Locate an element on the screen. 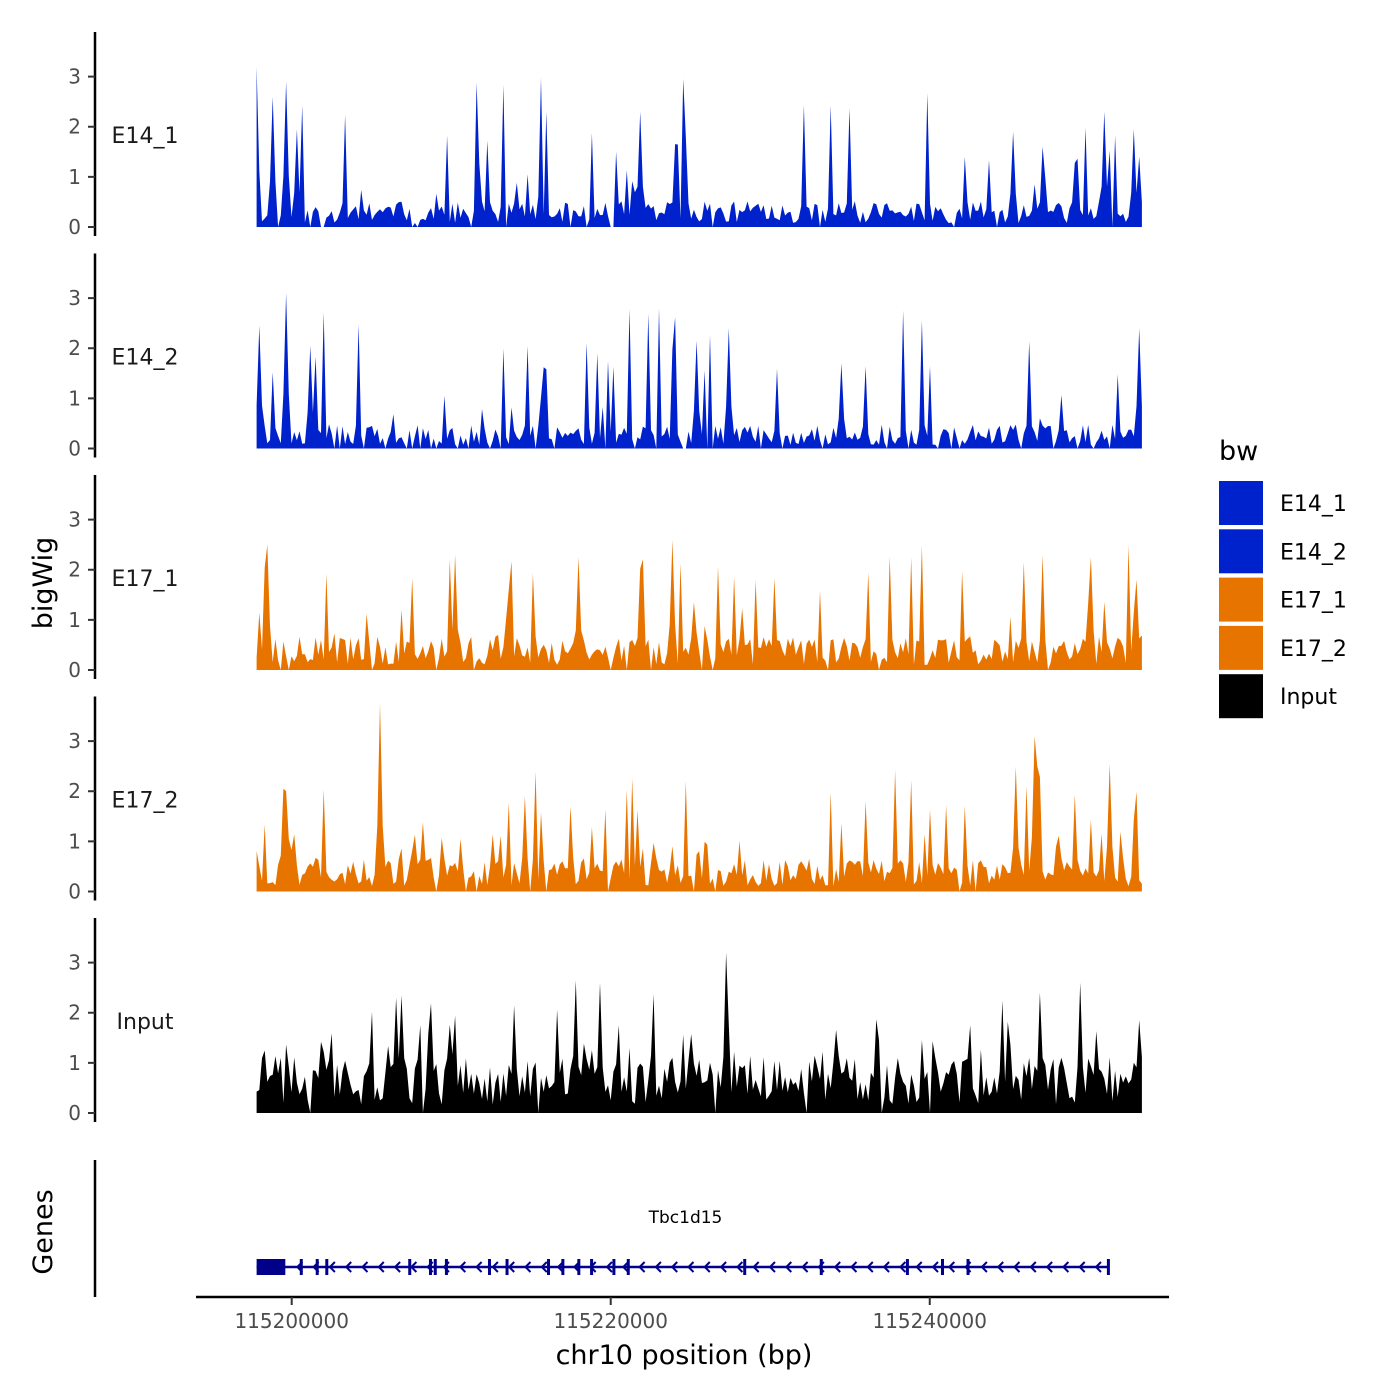 Image resolution: width=1400 pixels, height=1400 pixels. track-panel-E14_1: 0 1 2 3 E14_1 is located at coordinates (605, 135).